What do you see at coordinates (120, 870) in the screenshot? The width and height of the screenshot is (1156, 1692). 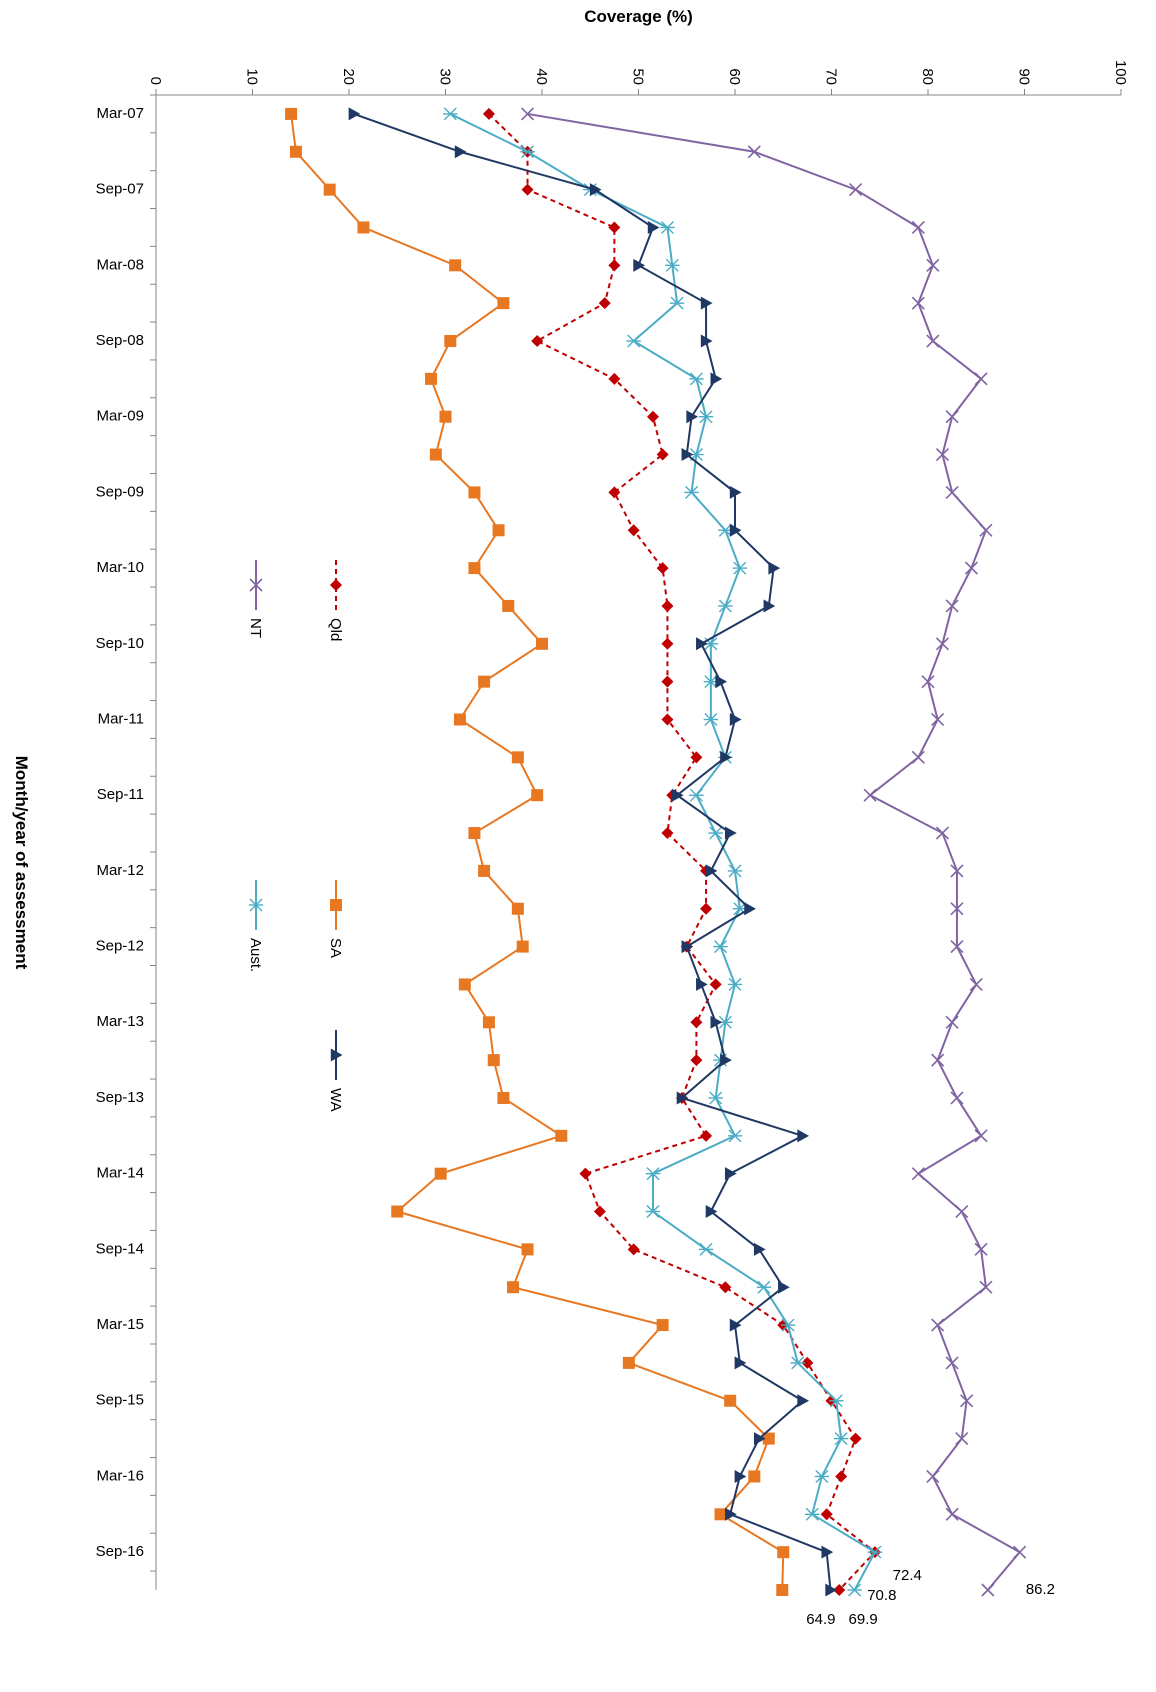 I see `x-tick-label: Mar-12` at bounding box center [120, 870].